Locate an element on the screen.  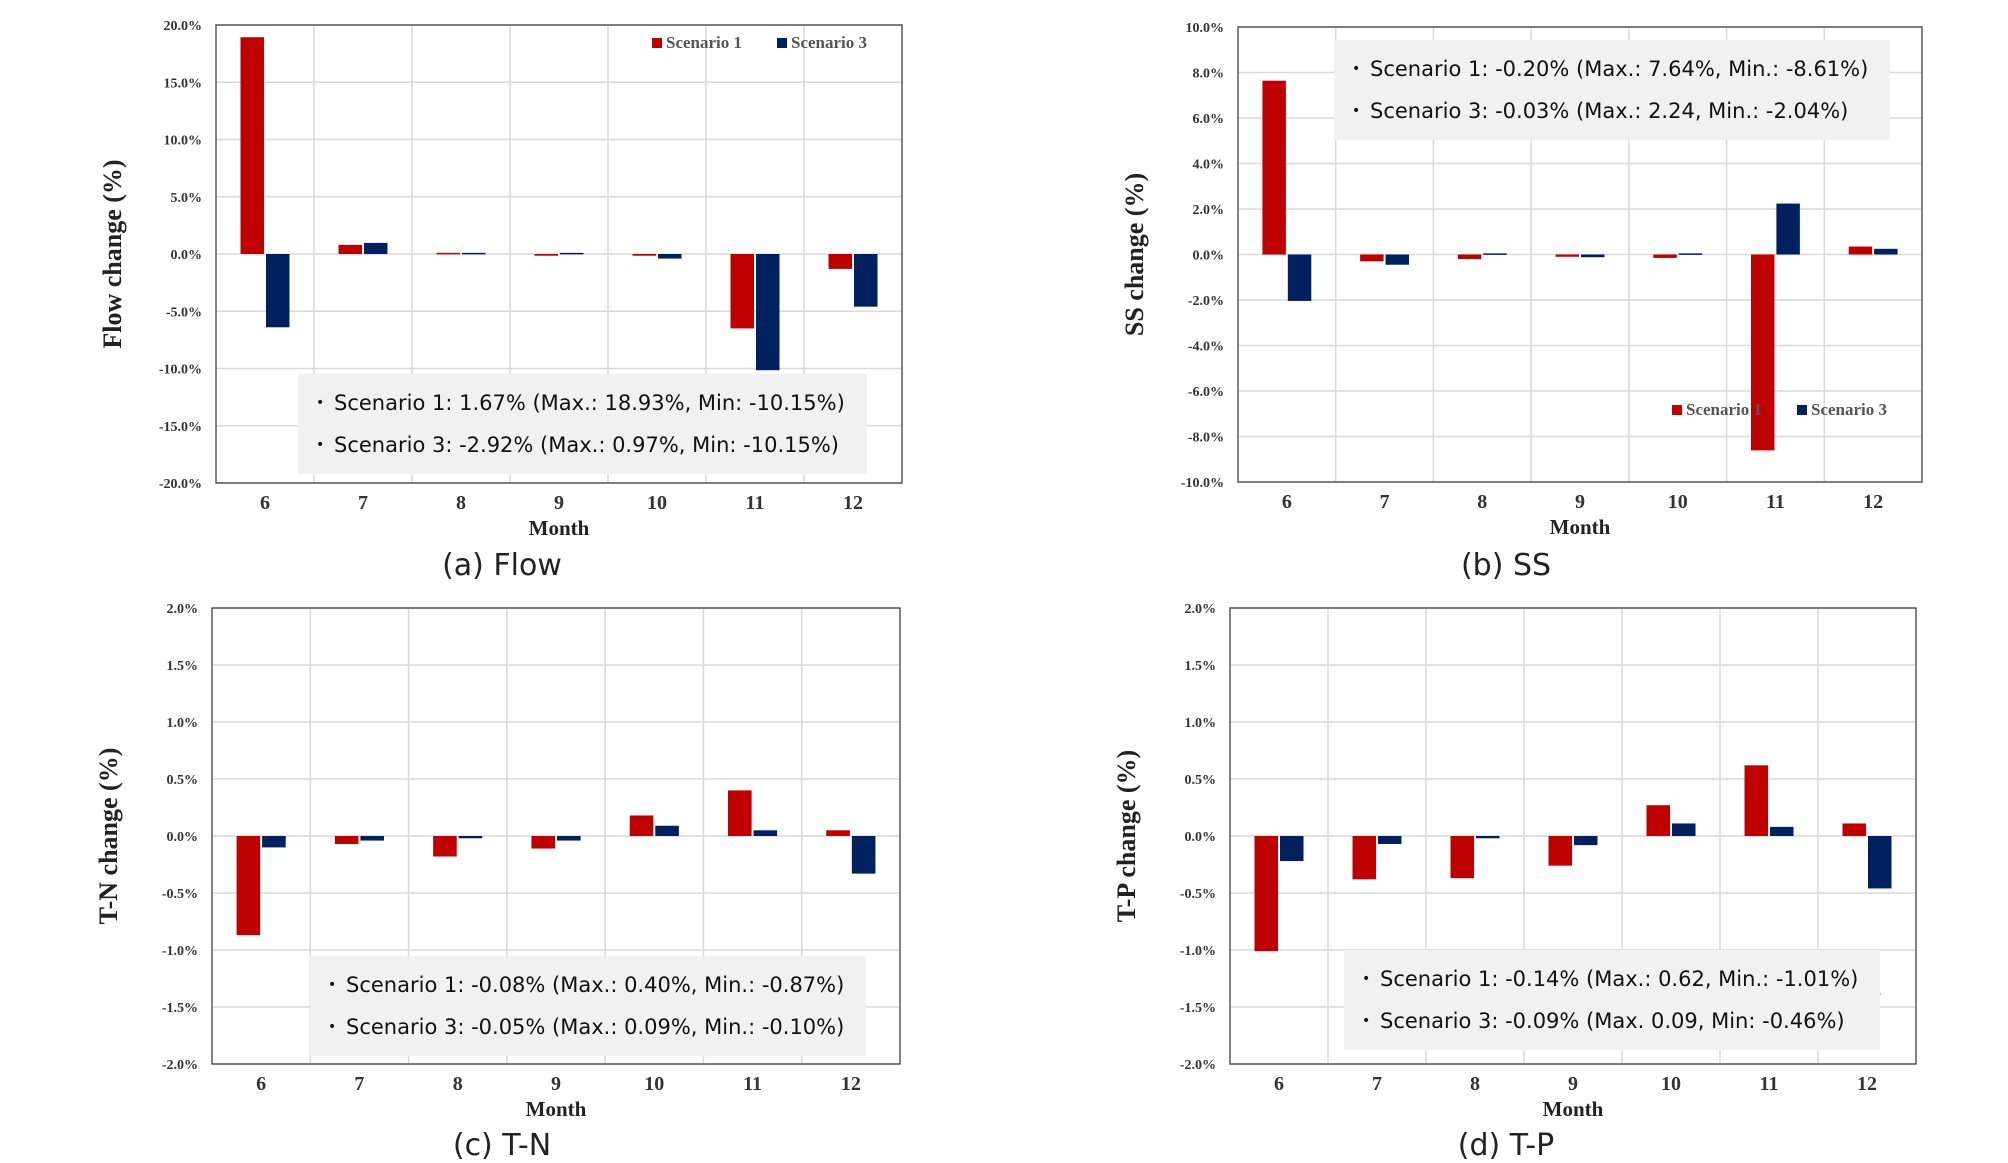
flow-caption: (a) Flow is located at coordinates (502, 565).